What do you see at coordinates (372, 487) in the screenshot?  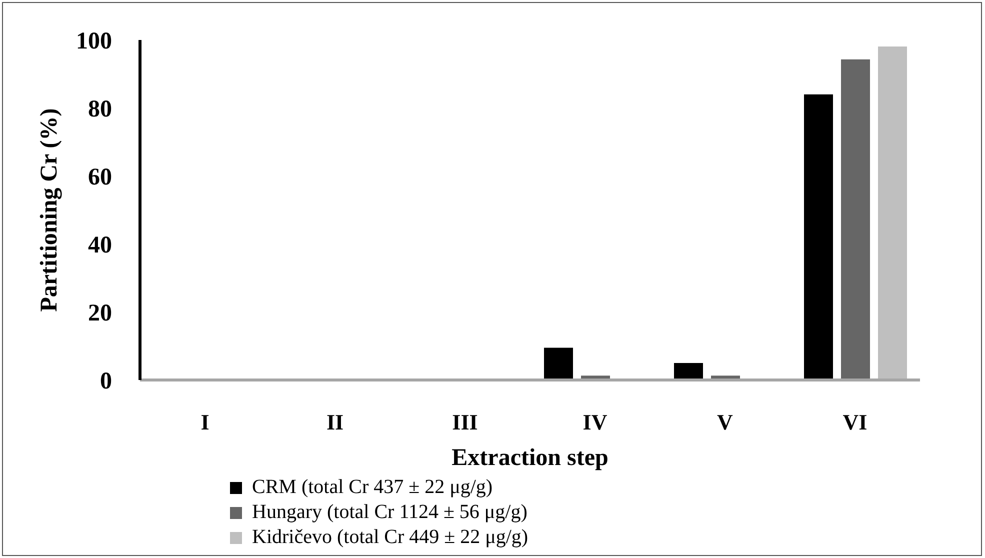 I see `legend-label: CRM (total Cr 437 ± 22 μg/g)` at bounding box center [372, 487].